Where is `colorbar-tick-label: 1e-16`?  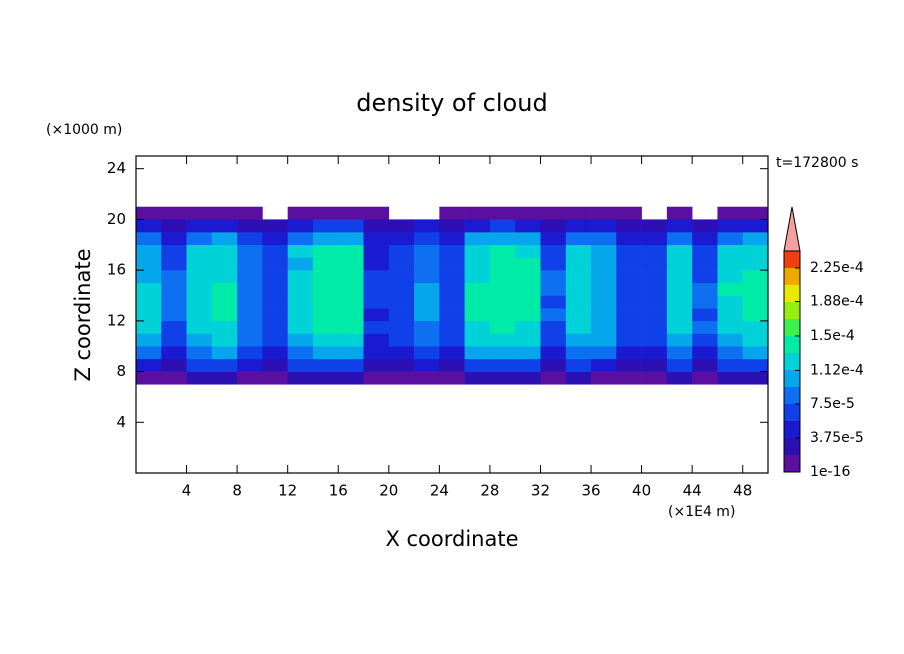
colorbar-tick-label: 1e-16 is located at coordinates (830, 472).